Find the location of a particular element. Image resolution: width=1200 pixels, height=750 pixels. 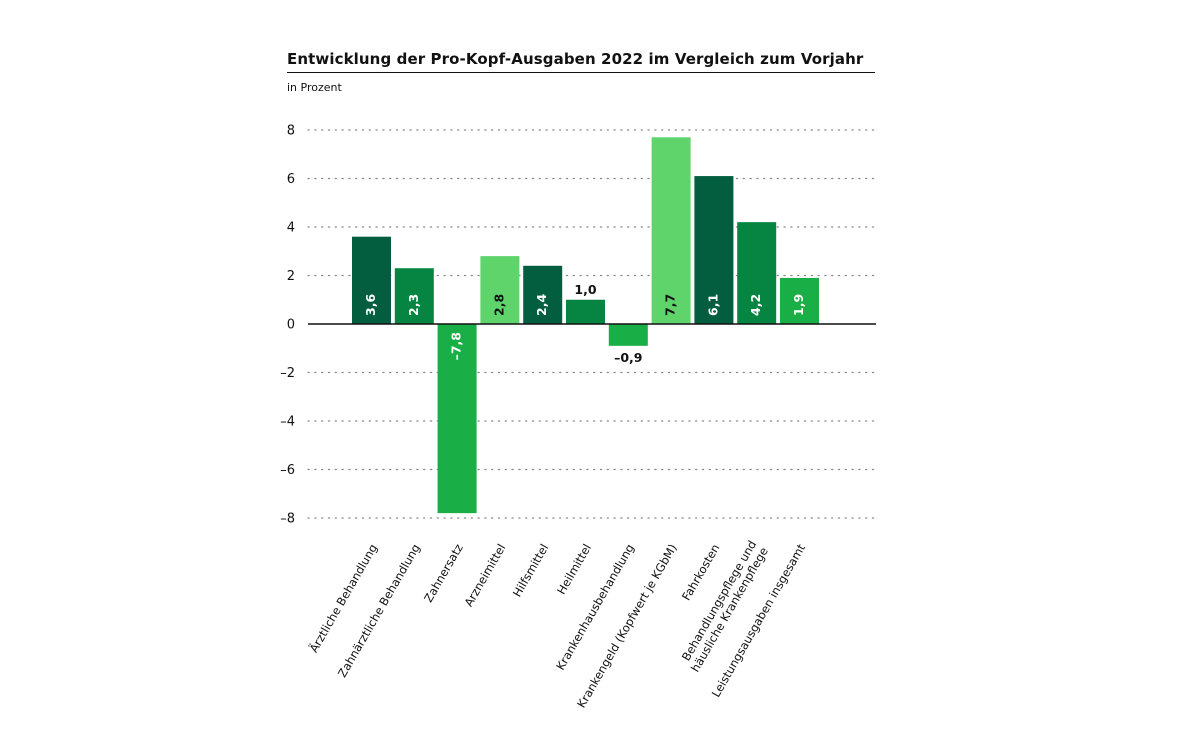

y-tick-label: 8 is located at coordinates (291, 131).